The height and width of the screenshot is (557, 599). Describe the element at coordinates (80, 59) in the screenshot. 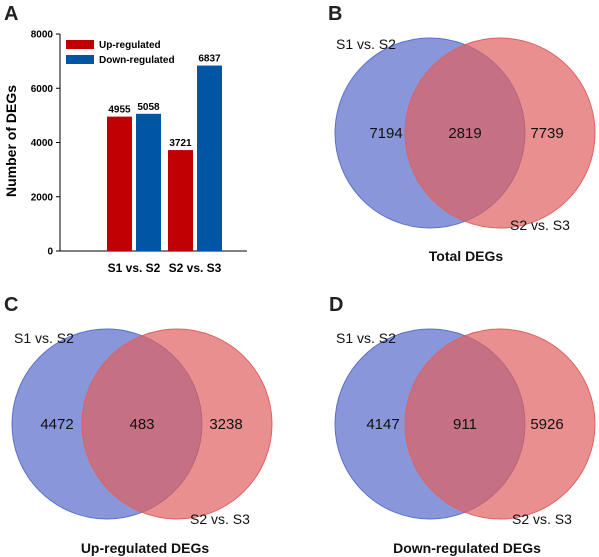

I see `legend-swatch-down` at that location.